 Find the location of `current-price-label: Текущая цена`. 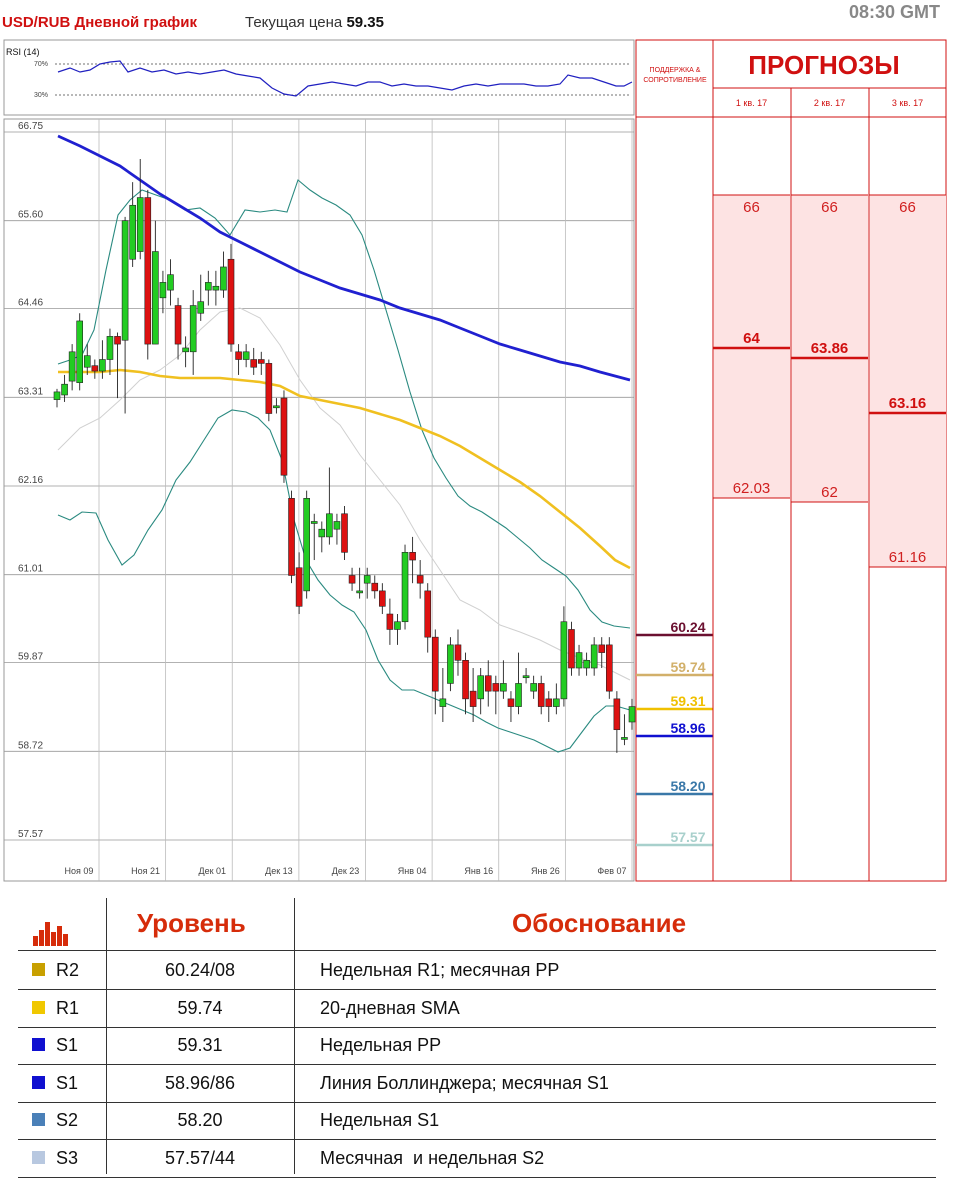

current-price-label: Текущая цена is located at coordinates (294, 22).